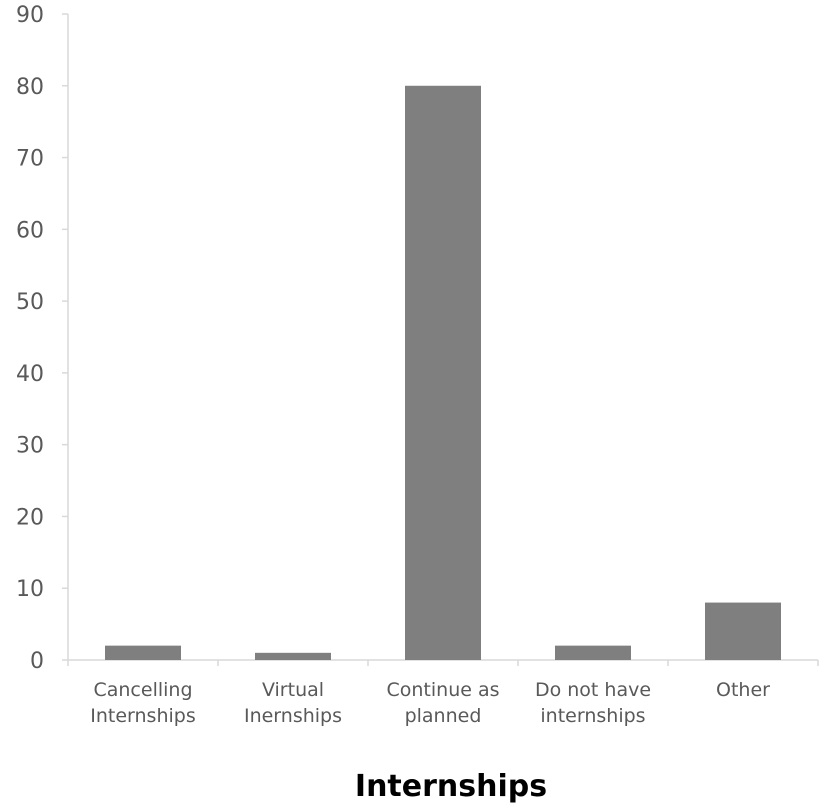 The image size is (825, 805). What do you see at coordinates (443, 662) in the screenshot?
I see `x-axis` at bounding box center [443, 662].